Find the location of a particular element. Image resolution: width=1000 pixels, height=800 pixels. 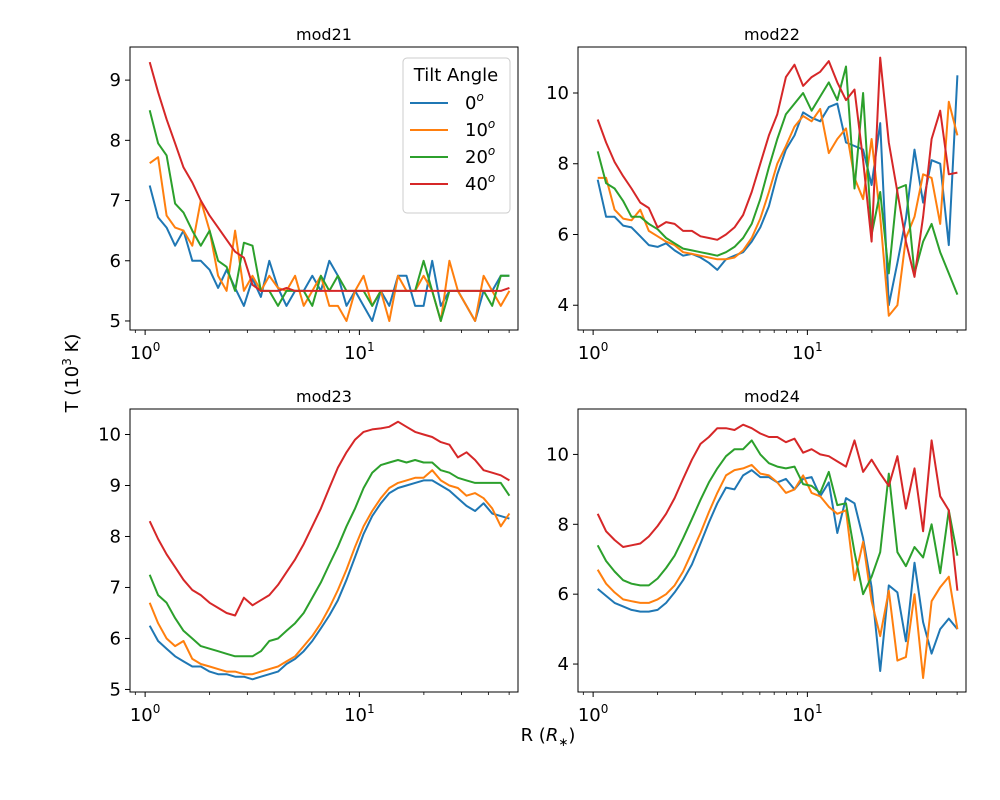

legend: Tilt Angle 0o 10o 20o 40o is located at coordinates (456, 135).